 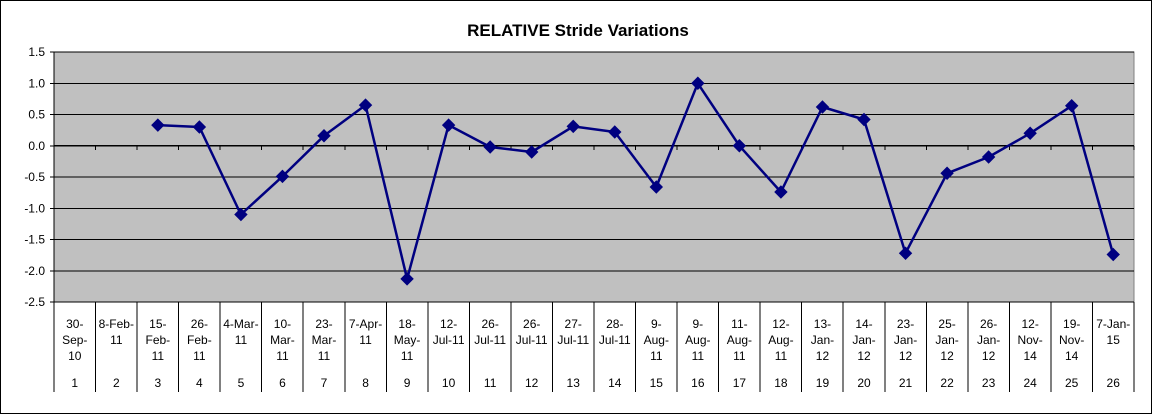 What do you see at coordinates (36, 52) in the screenshot?
I see `y-tick-label: 1.5` at bounding box center [36, 52].